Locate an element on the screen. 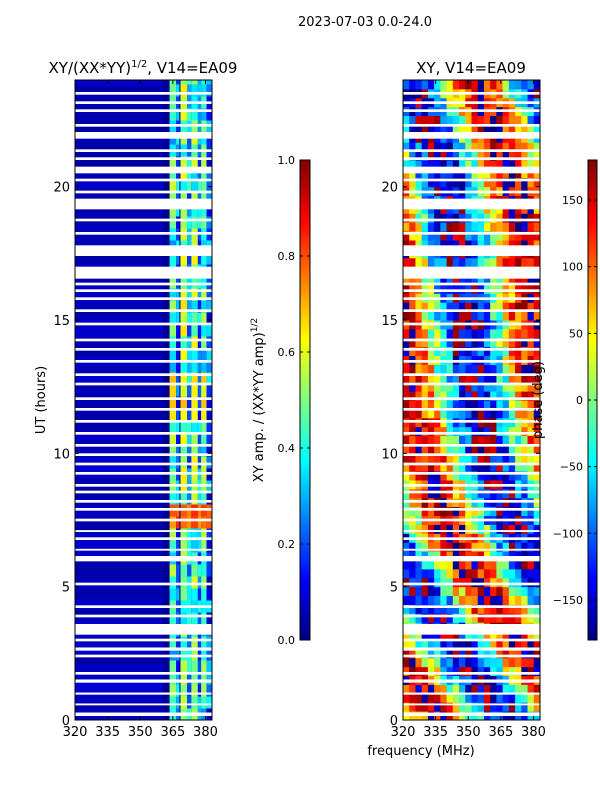 The image size is (600, 800). phase-y-tick-label: 15 is located at coordinates (389, 321).